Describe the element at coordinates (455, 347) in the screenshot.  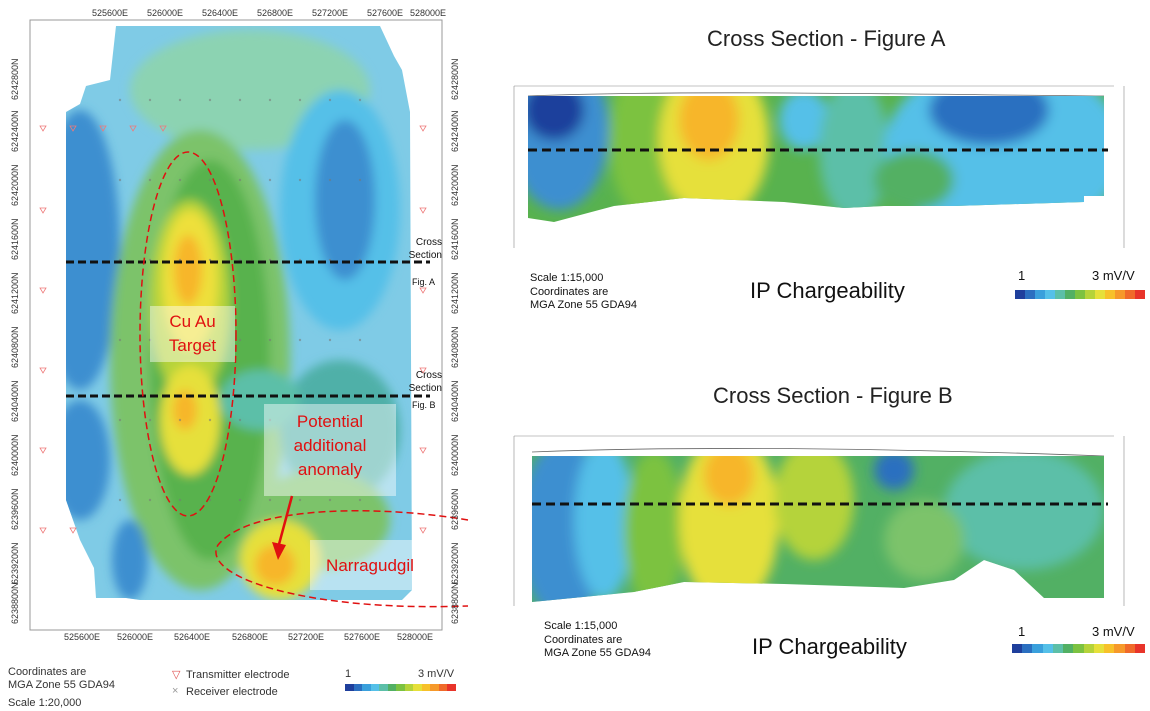
I see `y-tick-right: 6240800N` at that location.